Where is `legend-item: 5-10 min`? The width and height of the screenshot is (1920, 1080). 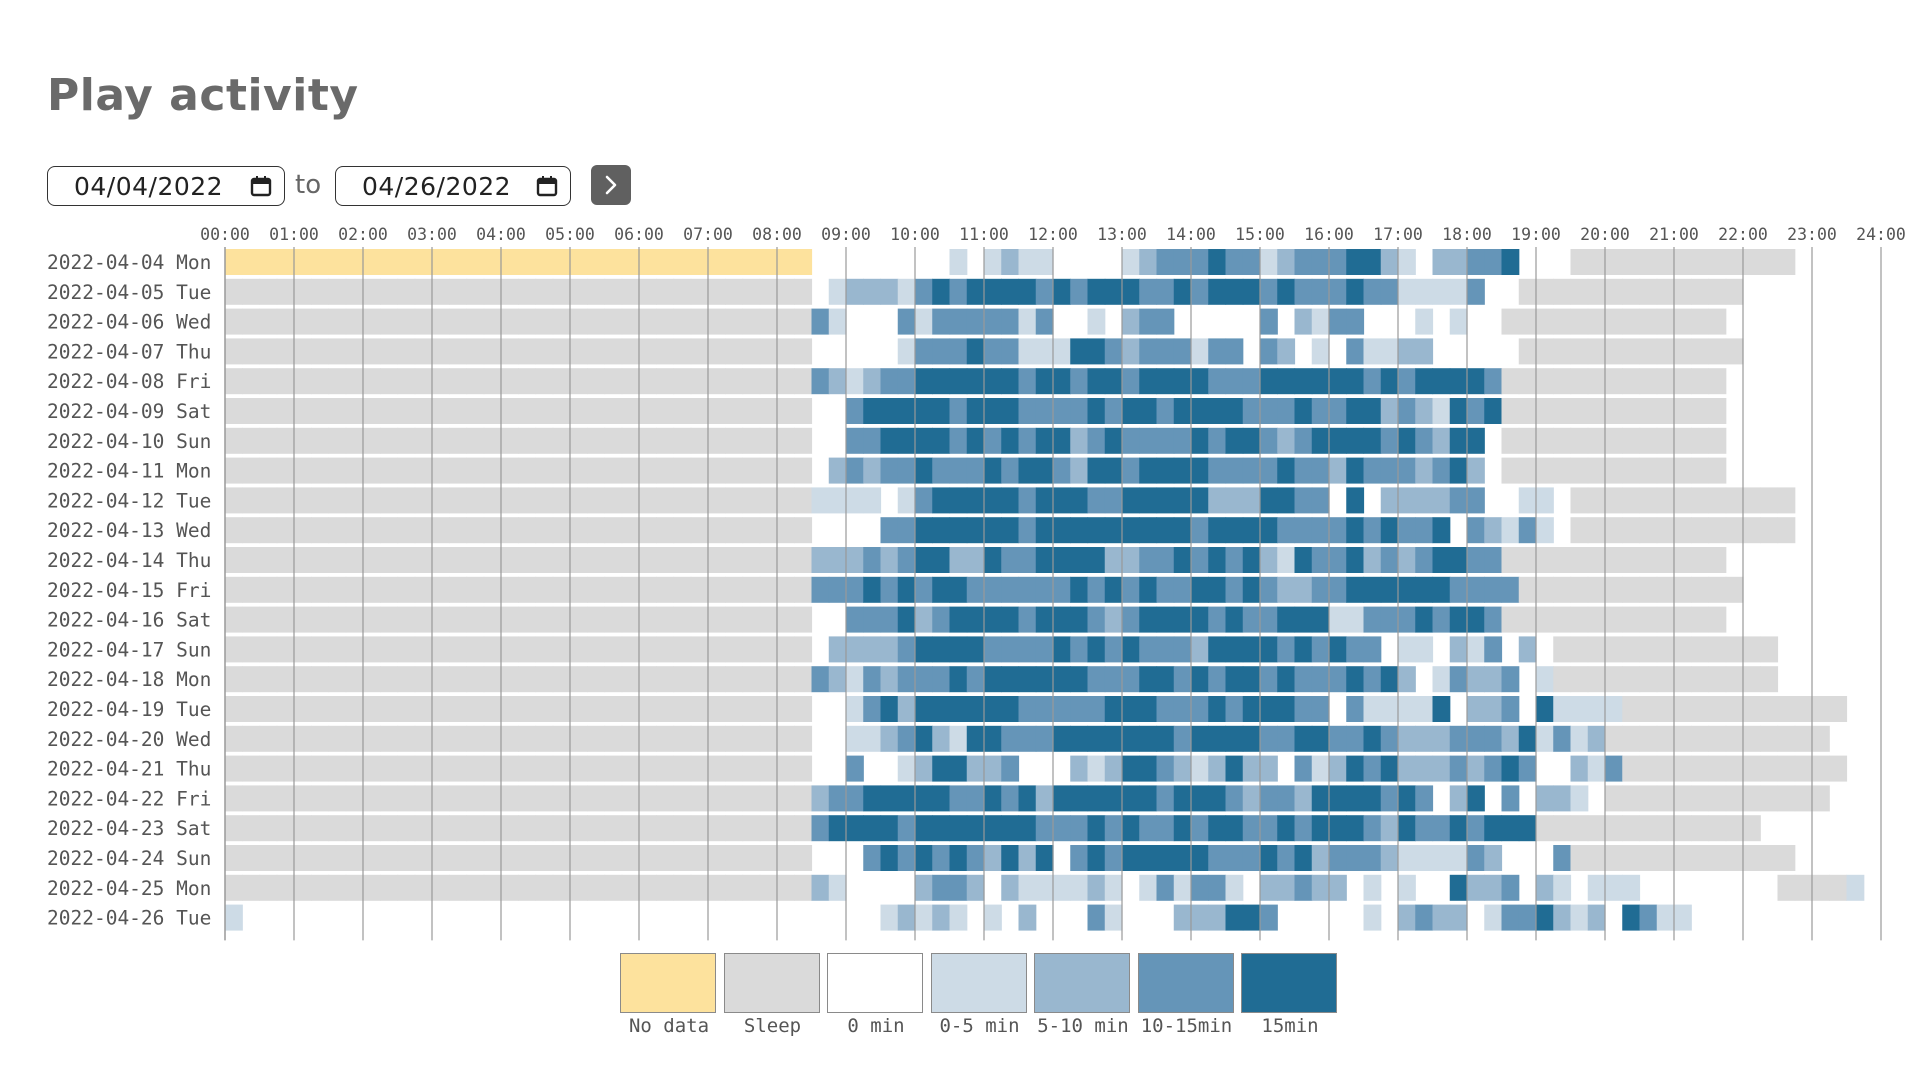 legend-item: 5-10 min is located at coordinates (1083, 995).